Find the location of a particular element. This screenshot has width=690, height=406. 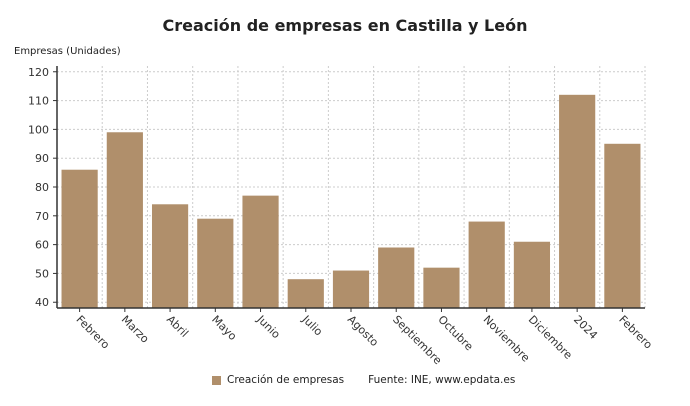

y-tick-label: 80 is located at coordinates (42, 187).